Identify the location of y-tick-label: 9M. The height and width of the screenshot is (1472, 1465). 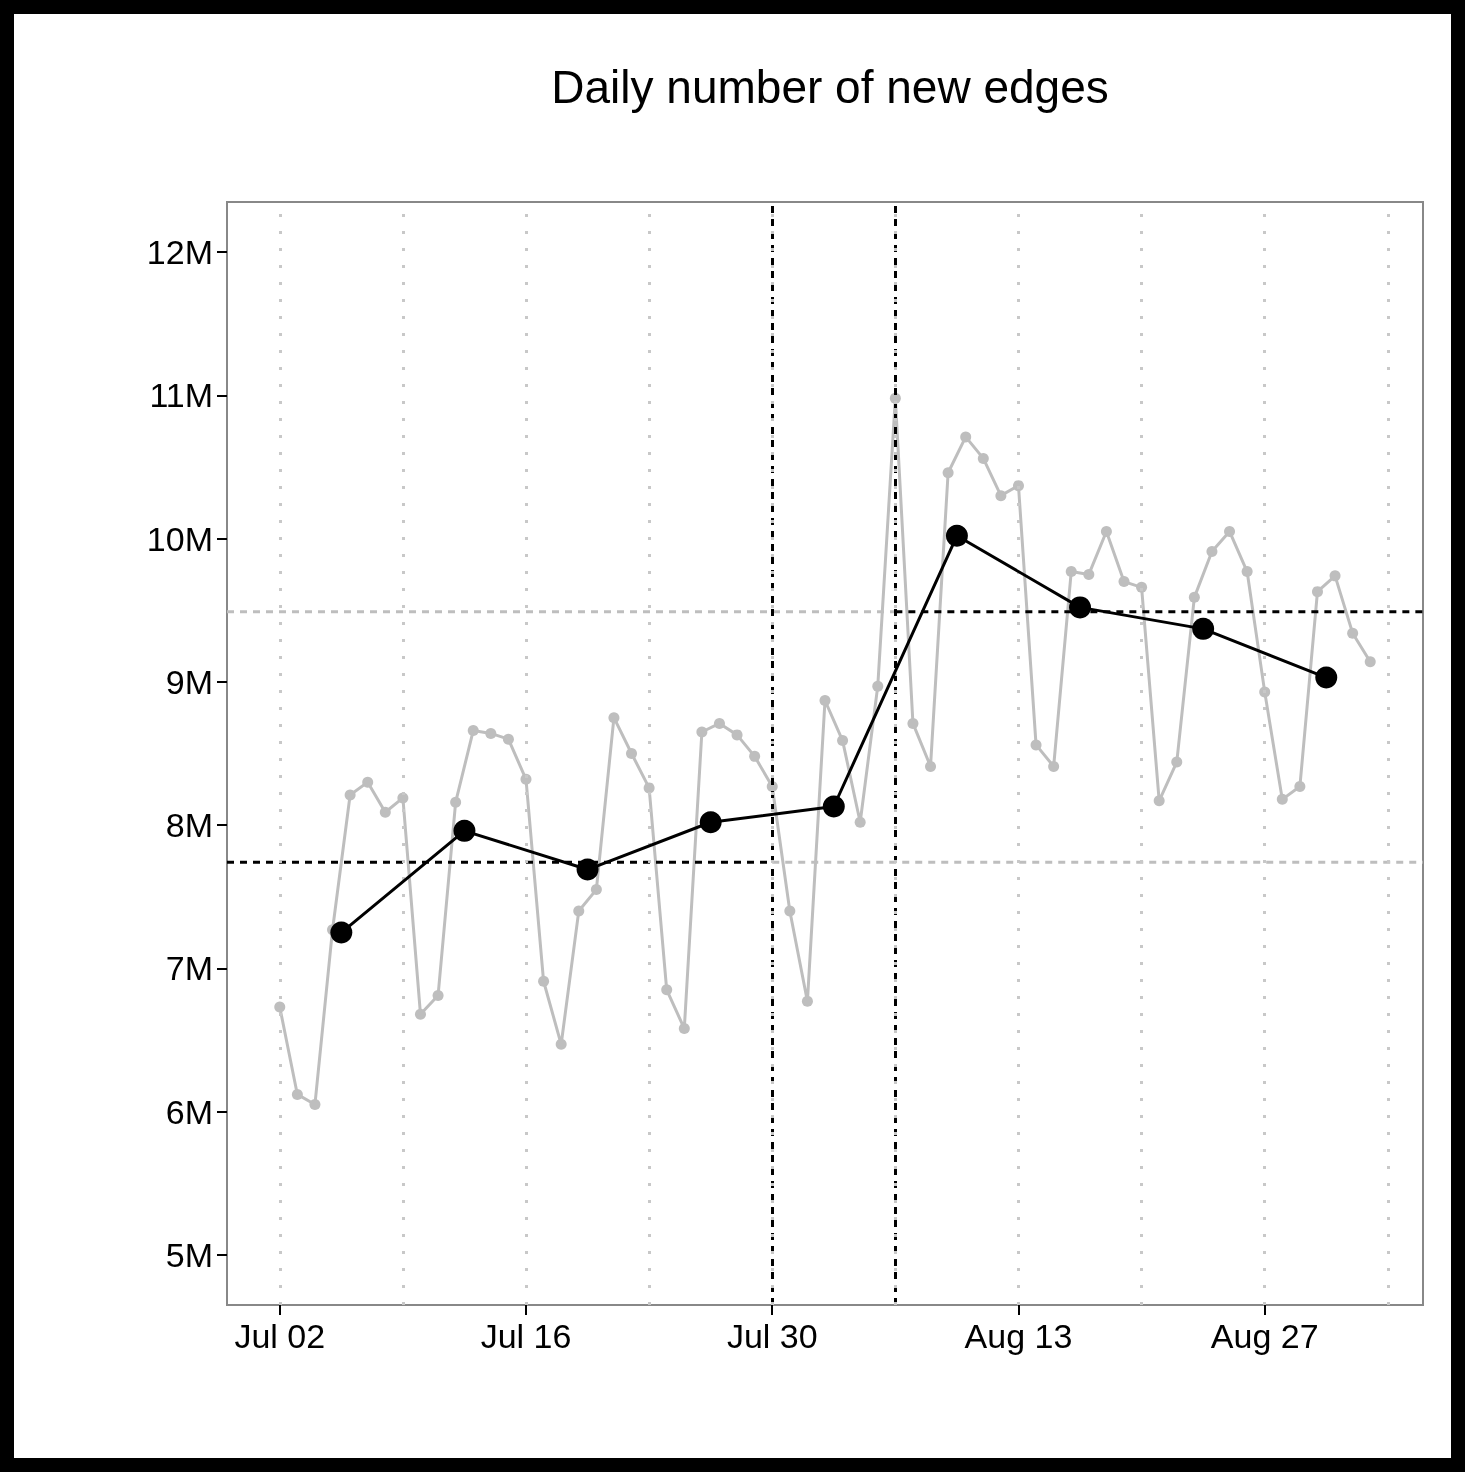
(189, 681).